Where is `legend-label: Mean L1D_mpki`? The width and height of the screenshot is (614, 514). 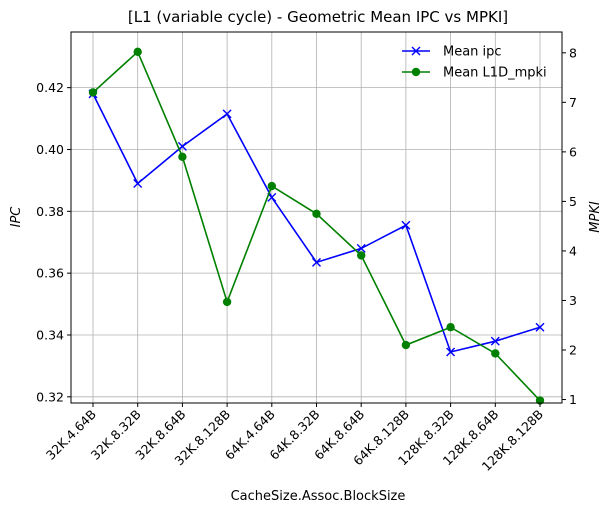 legend-label: Mean L1D_mpki is located at coordinates (495, 73).